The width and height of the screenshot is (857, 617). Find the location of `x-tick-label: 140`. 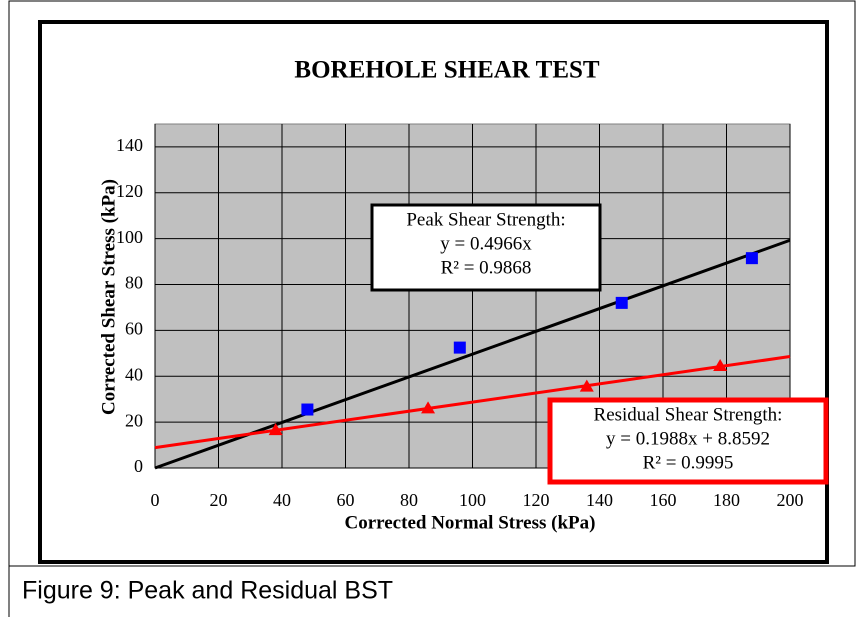

x-tick-label: 140 is located at coordinates (599, 500).